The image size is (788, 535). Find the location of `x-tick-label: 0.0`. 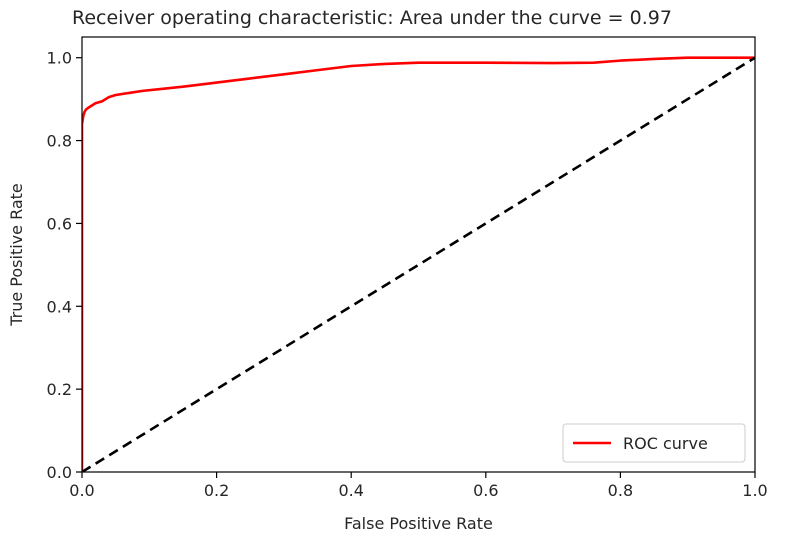

x-tick-label: 0.0 is located at coordinates (81, 490).